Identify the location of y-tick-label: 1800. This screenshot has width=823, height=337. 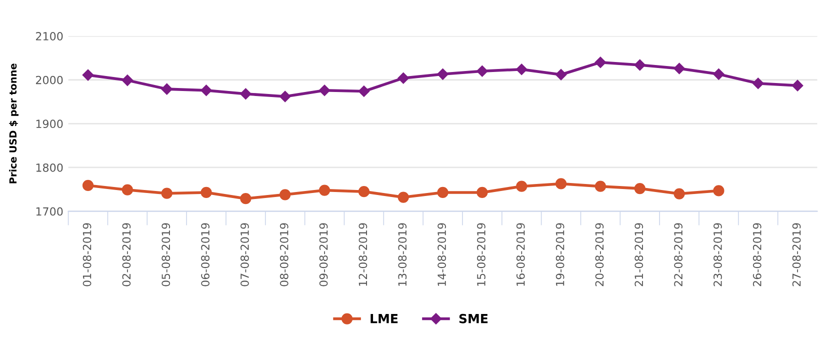
(49, 167).